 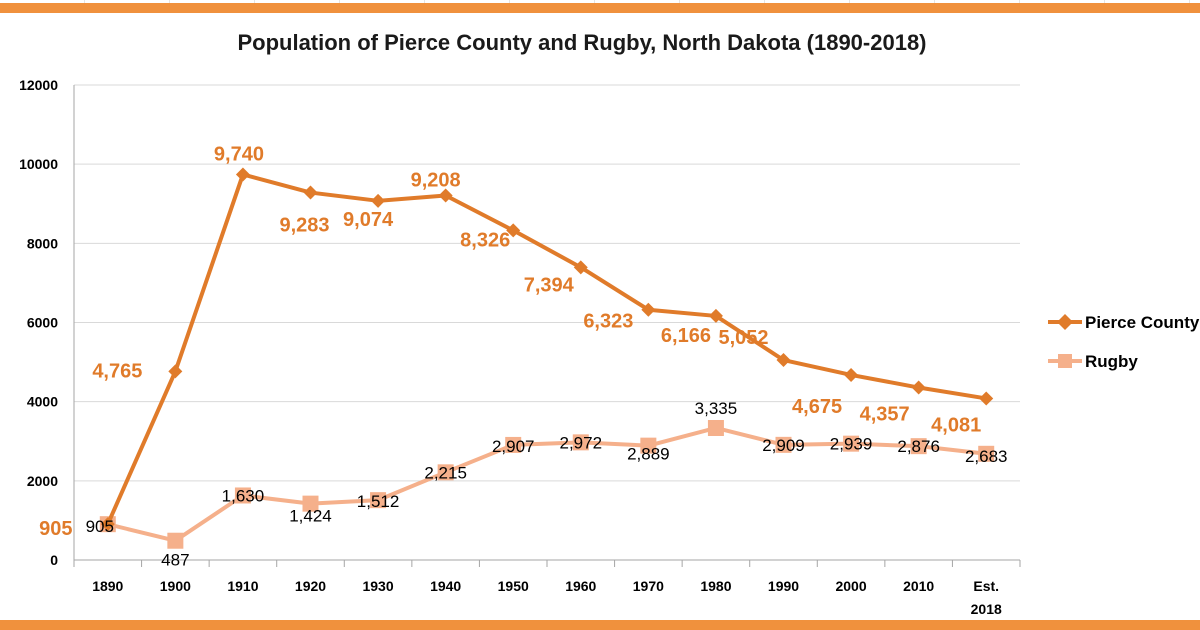 What do you see at coordinates (239, 154) in the screenshot?
I see `data-label-pierce-county: 9,740` at bounding box center [239, 154].